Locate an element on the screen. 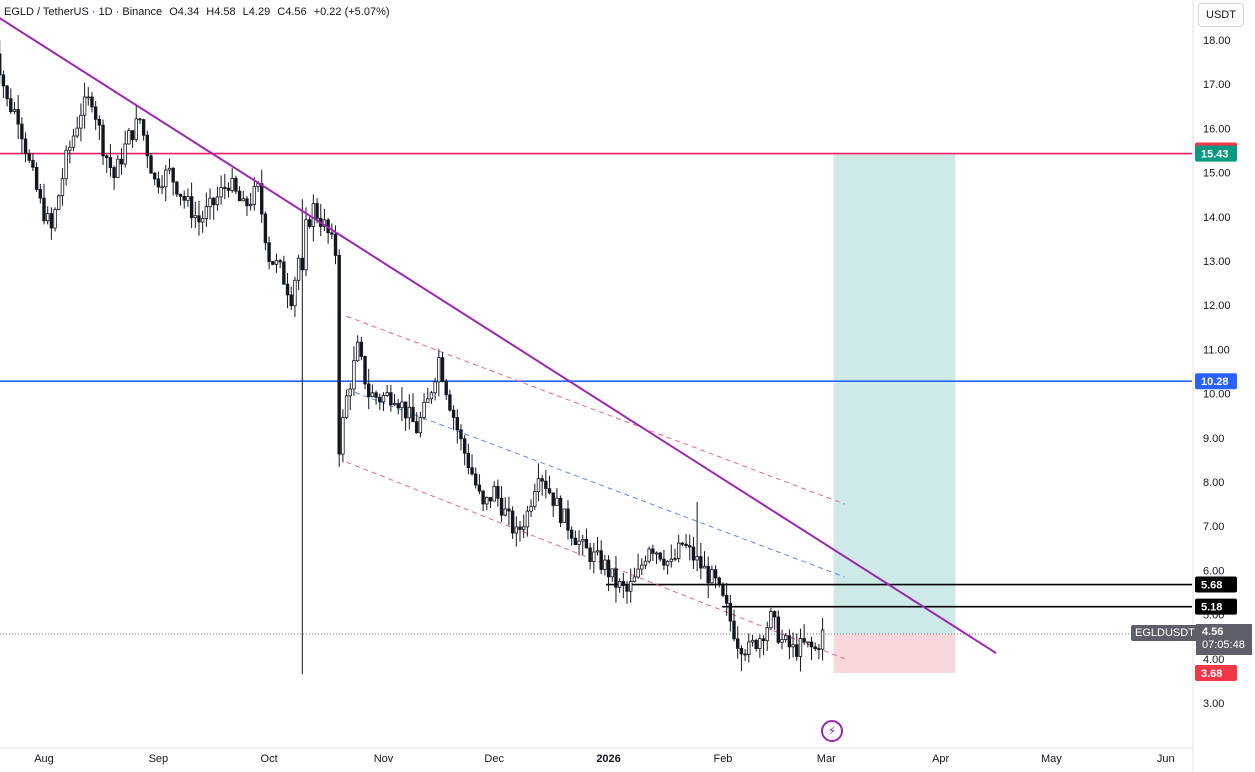 The height and width of the screenshot is (772, 1255). price-tick-label: 3.00 is located at coordinates (1213, 704).